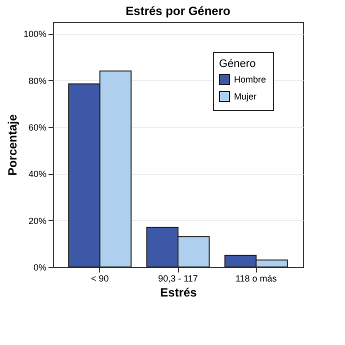  What do you see at coordinates (250, 79) in the screenshot?
I see `legend-label: Hombre` at bounding box center [250, 79].